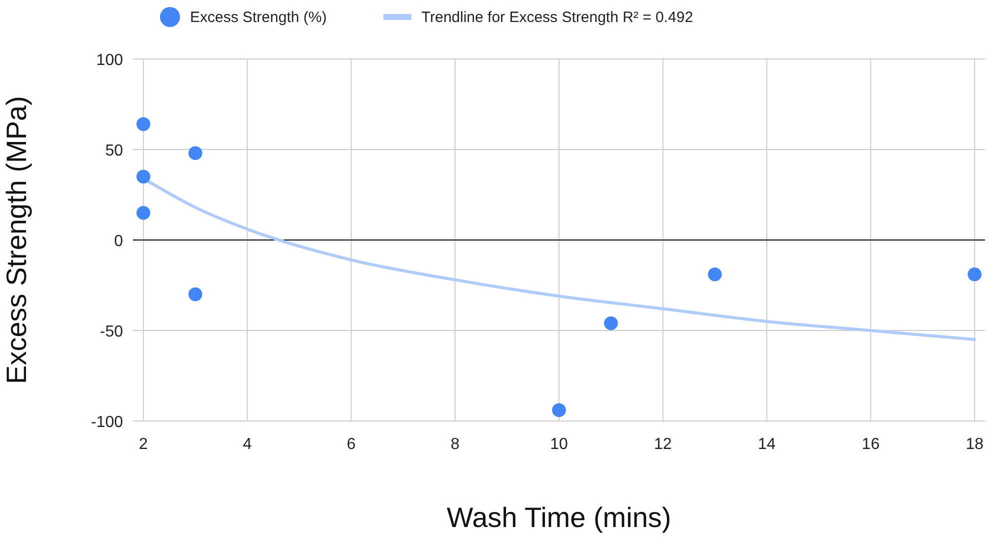  What do you see at coordinates (112, 332) in the screenshot?
I see `y-tick-label: -50` at bounding box center [112, 332].